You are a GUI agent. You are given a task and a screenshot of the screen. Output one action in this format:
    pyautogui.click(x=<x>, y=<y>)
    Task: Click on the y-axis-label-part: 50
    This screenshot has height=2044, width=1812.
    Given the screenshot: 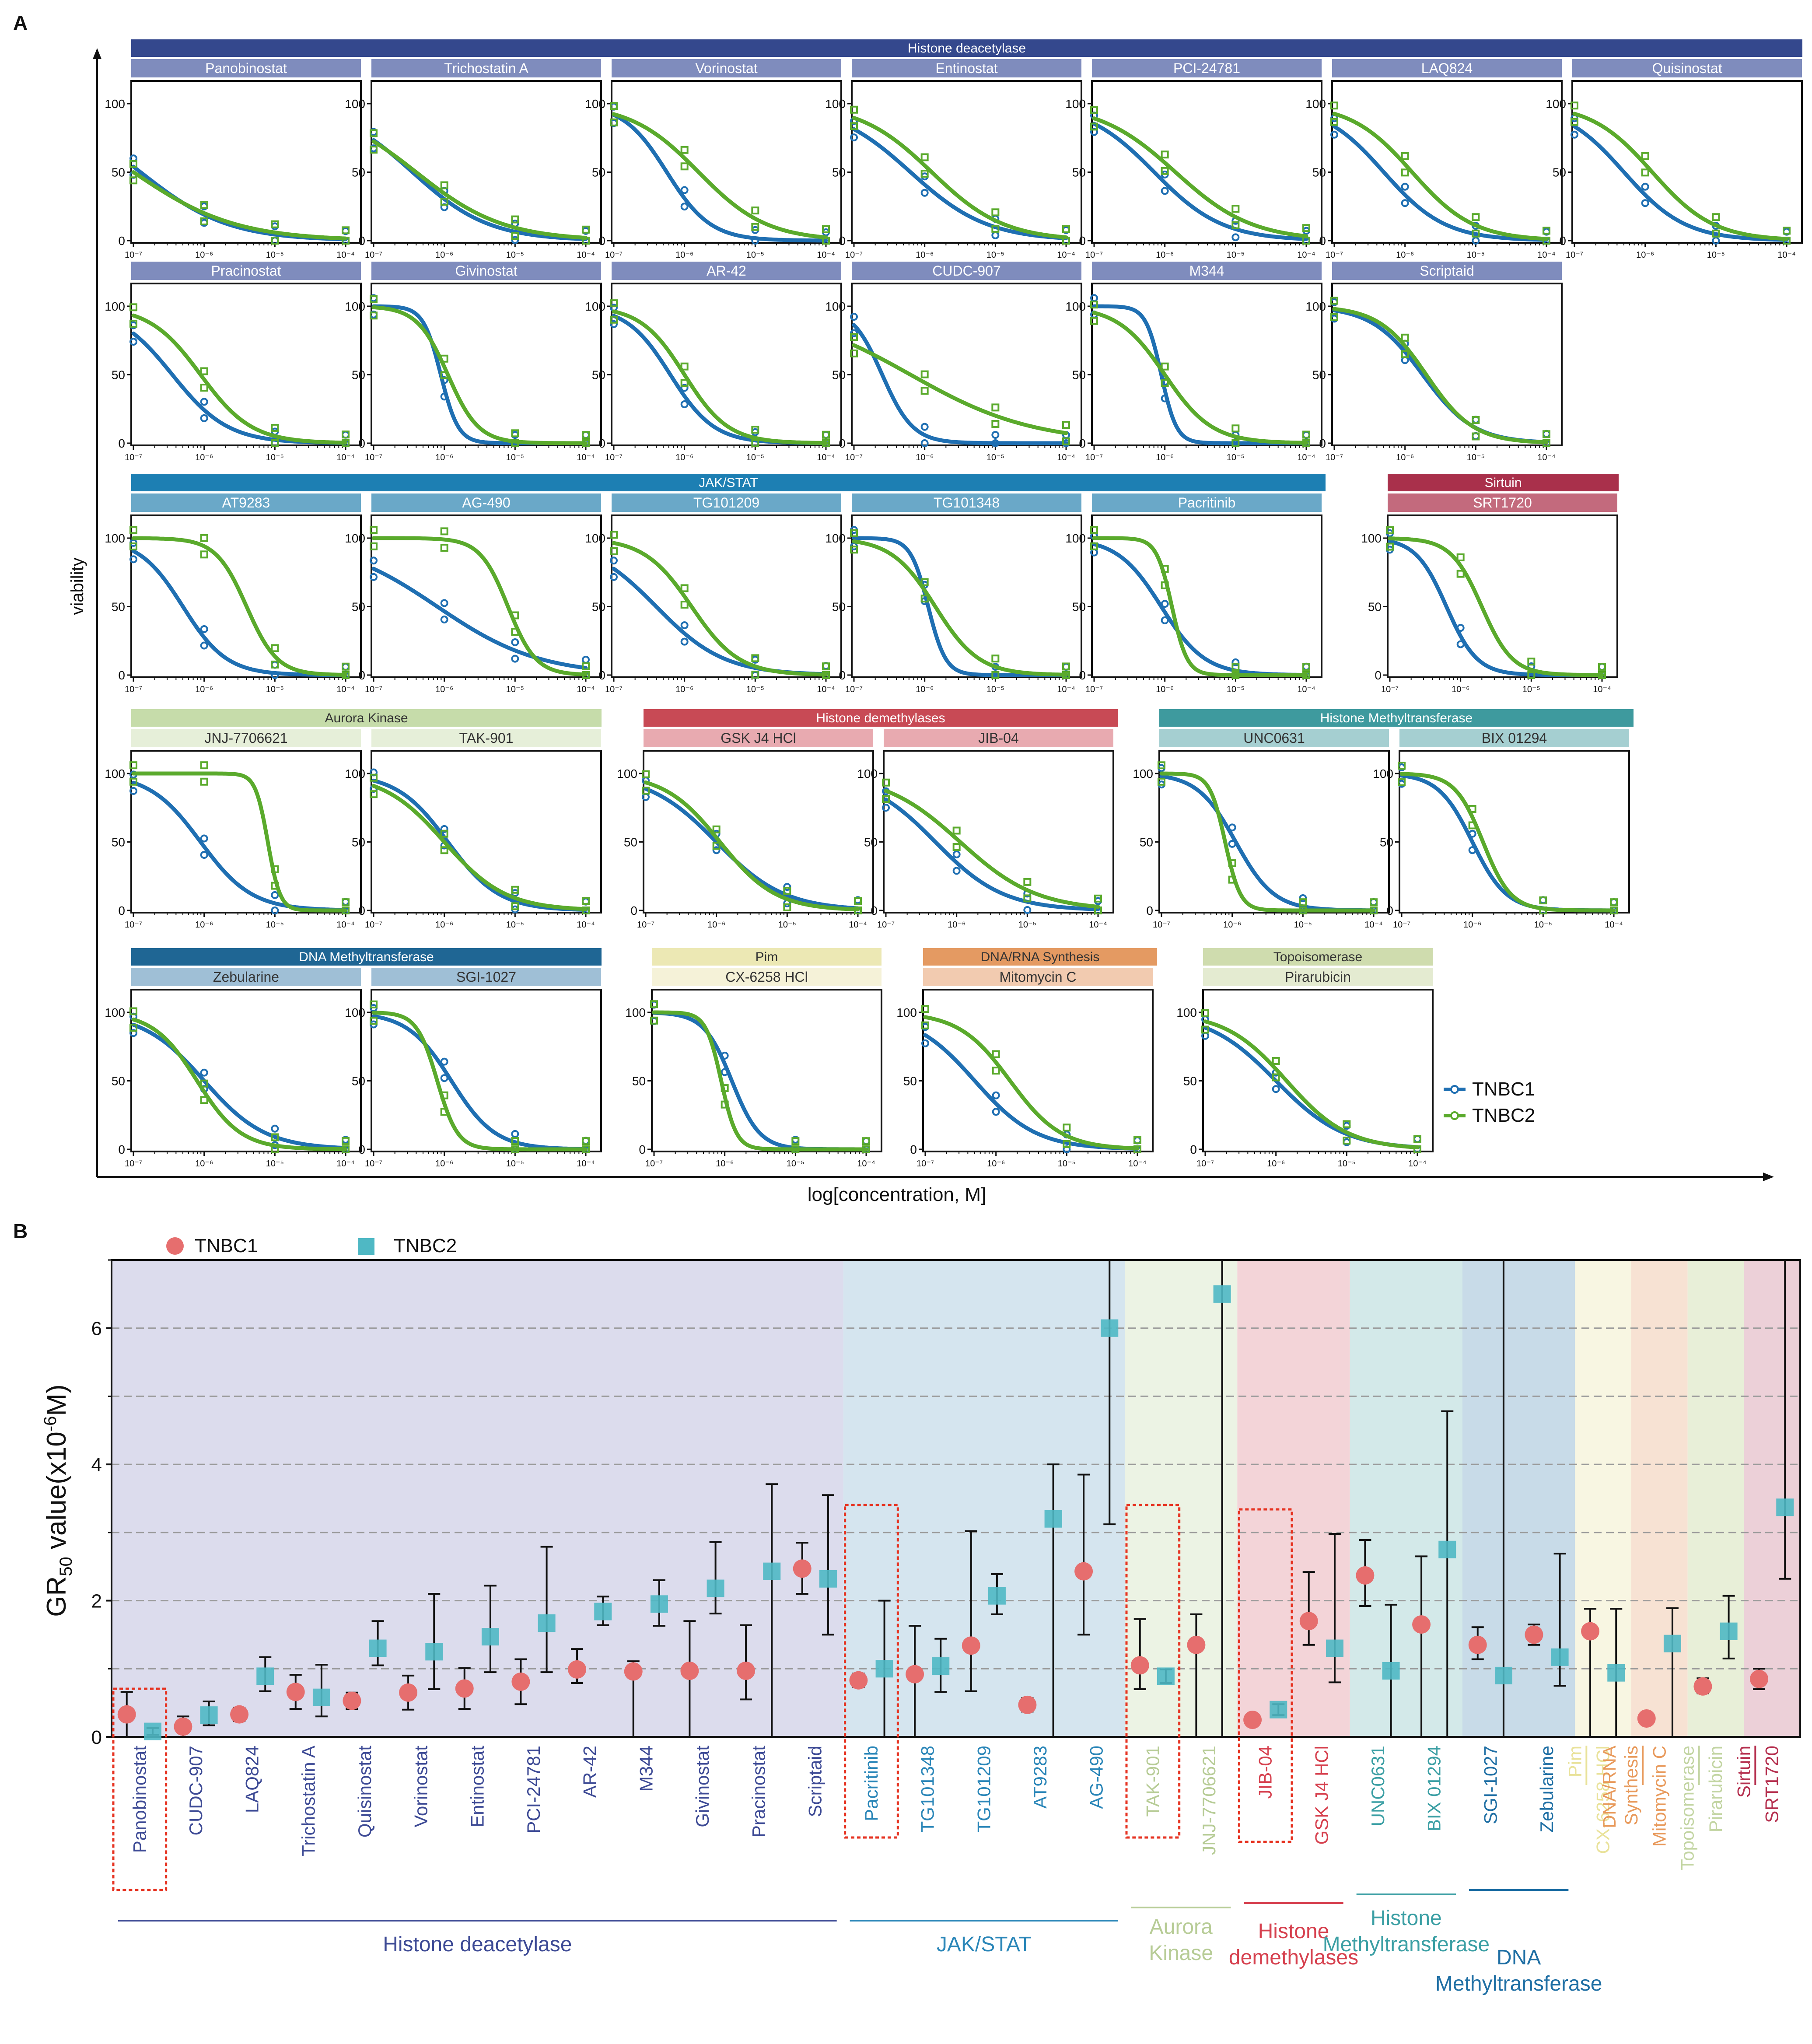 What is the action you would take?
    pyautogui.click(x=66, y=1566)
    